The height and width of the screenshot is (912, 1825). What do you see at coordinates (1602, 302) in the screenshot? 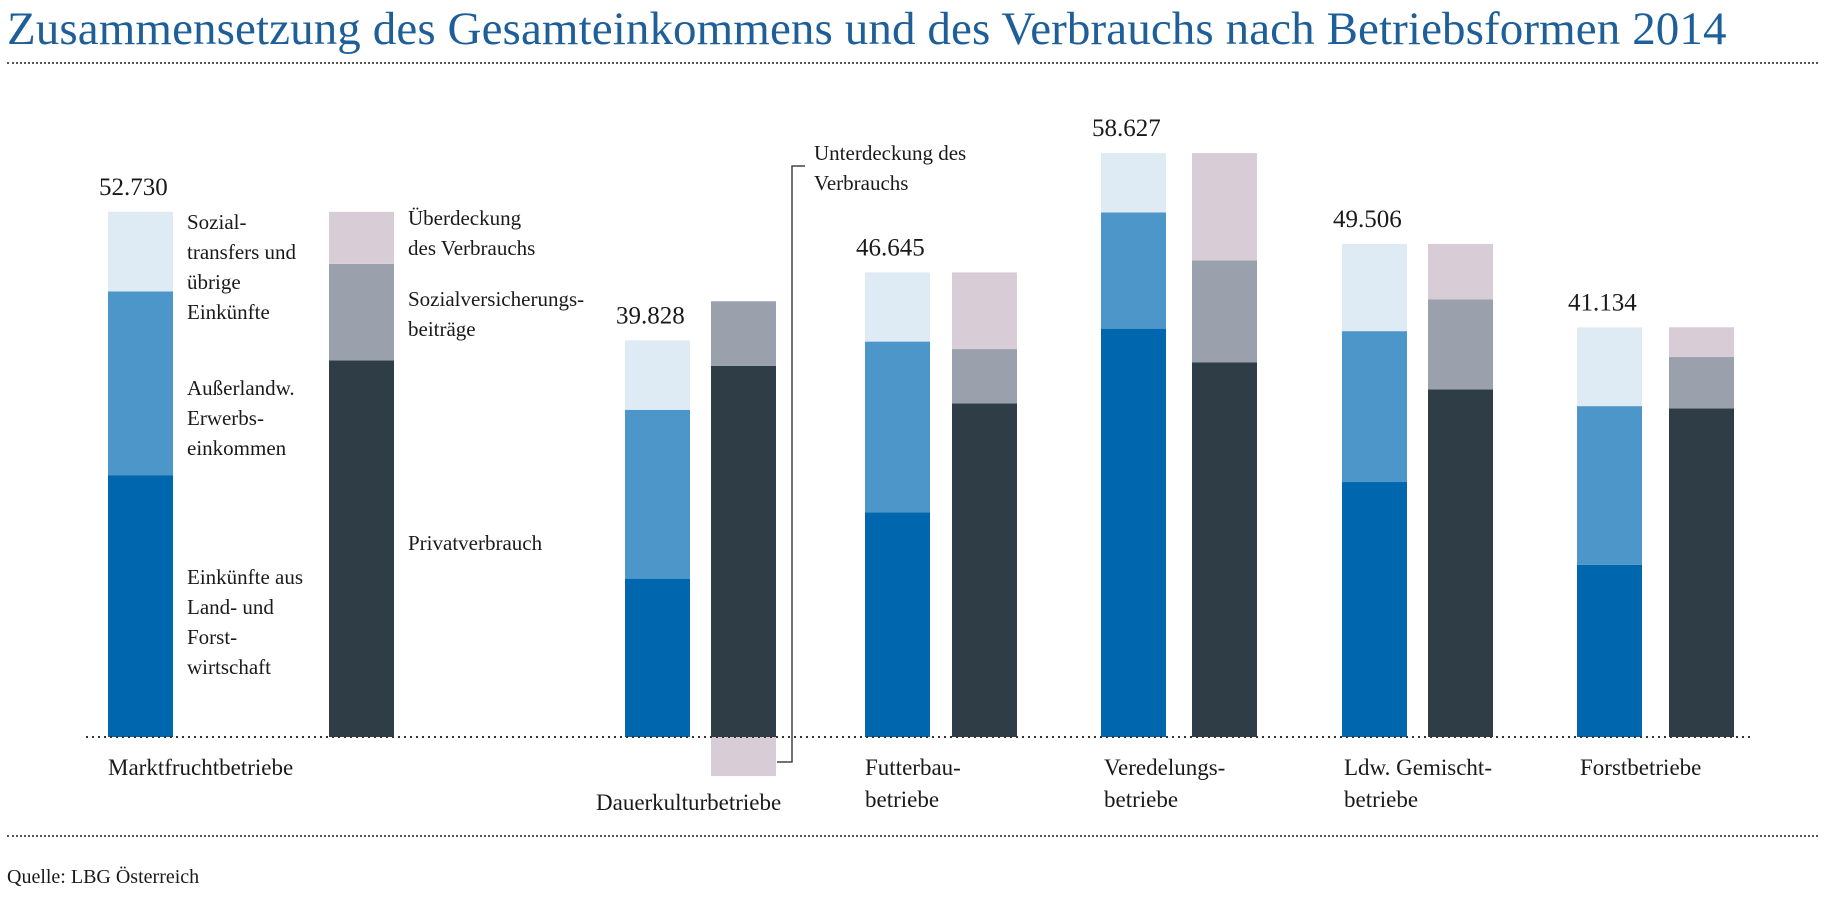
I see `total-value-label-6: 41.134` at bounding box center [1602, 302].